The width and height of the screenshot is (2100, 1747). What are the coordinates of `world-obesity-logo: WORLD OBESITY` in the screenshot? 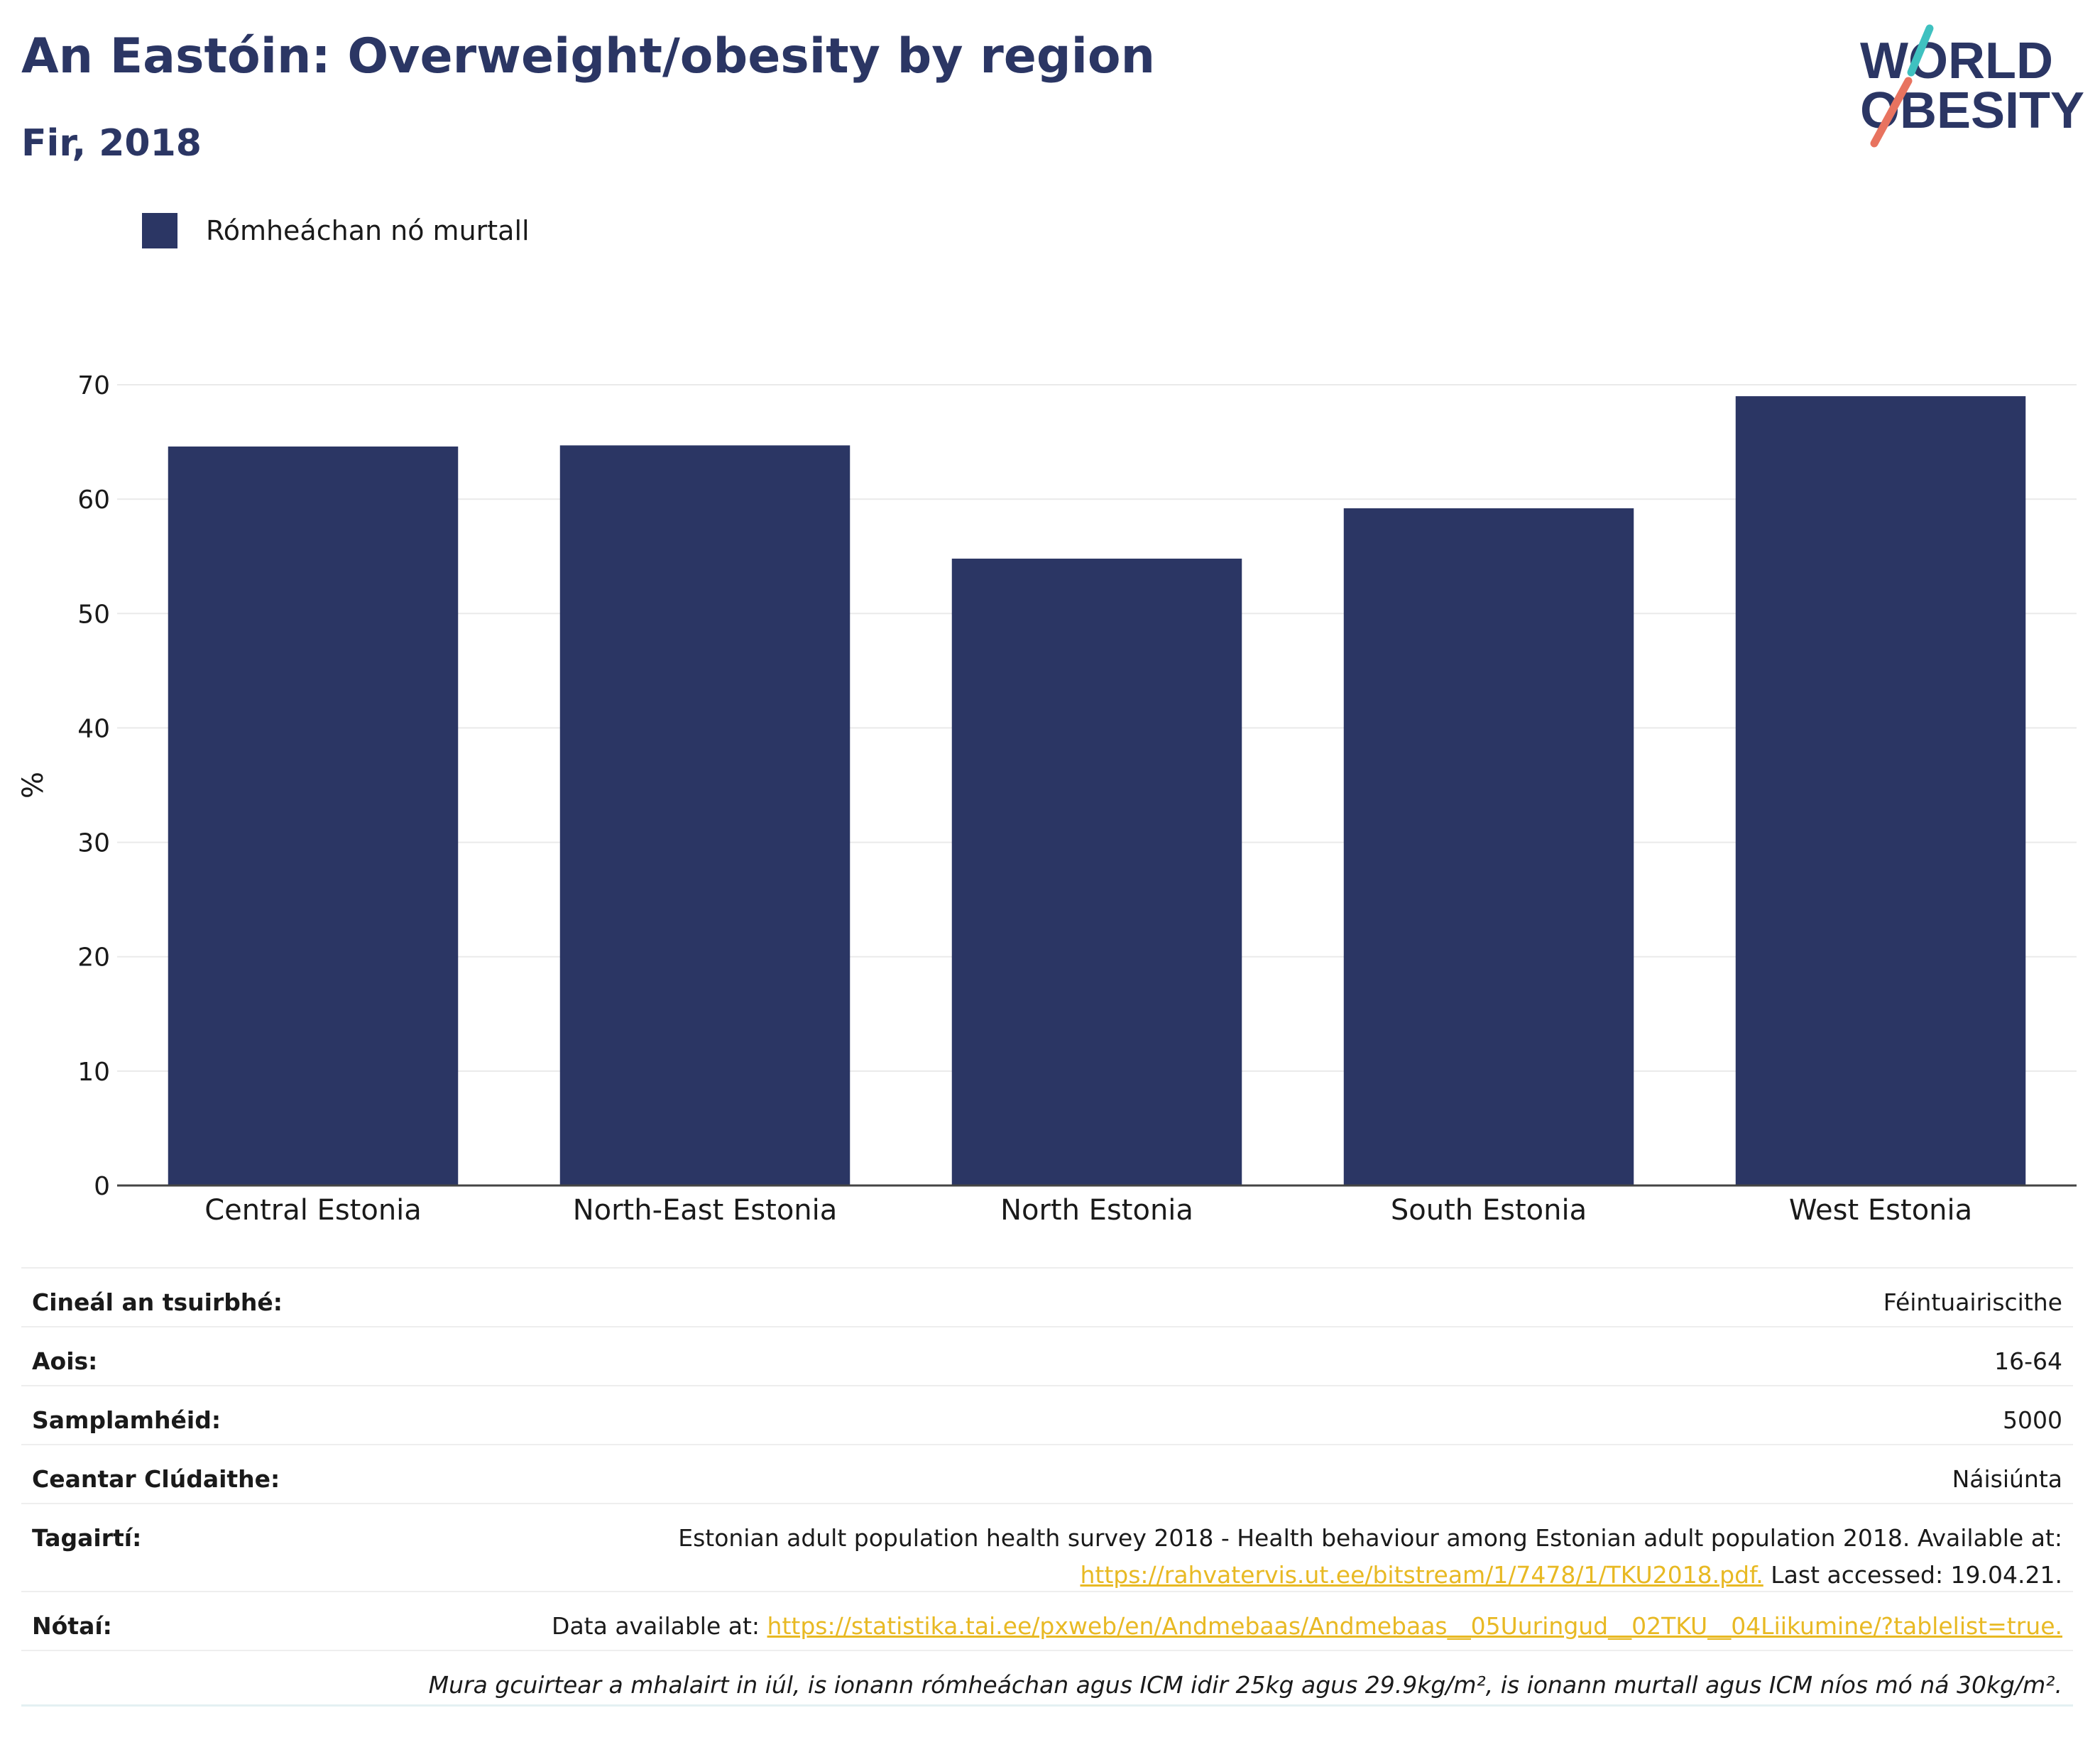 It's located at (1972, 86).